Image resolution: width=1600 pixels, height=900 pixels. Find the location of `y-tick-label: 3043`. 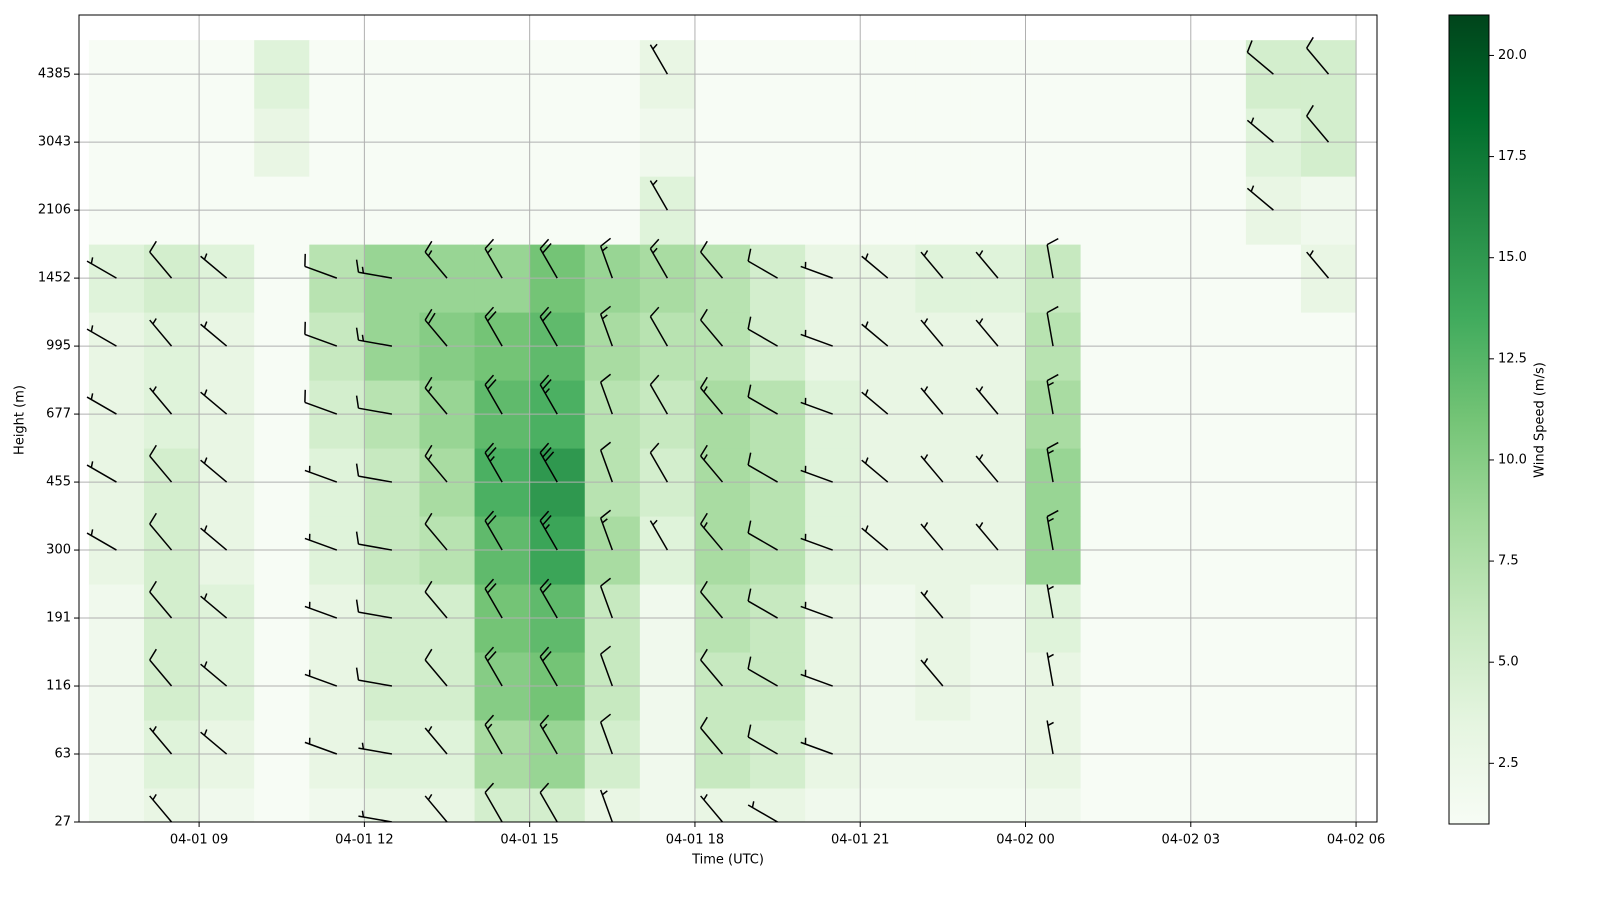

y-tick-label: 3043 is located at coordinates (54, 142).